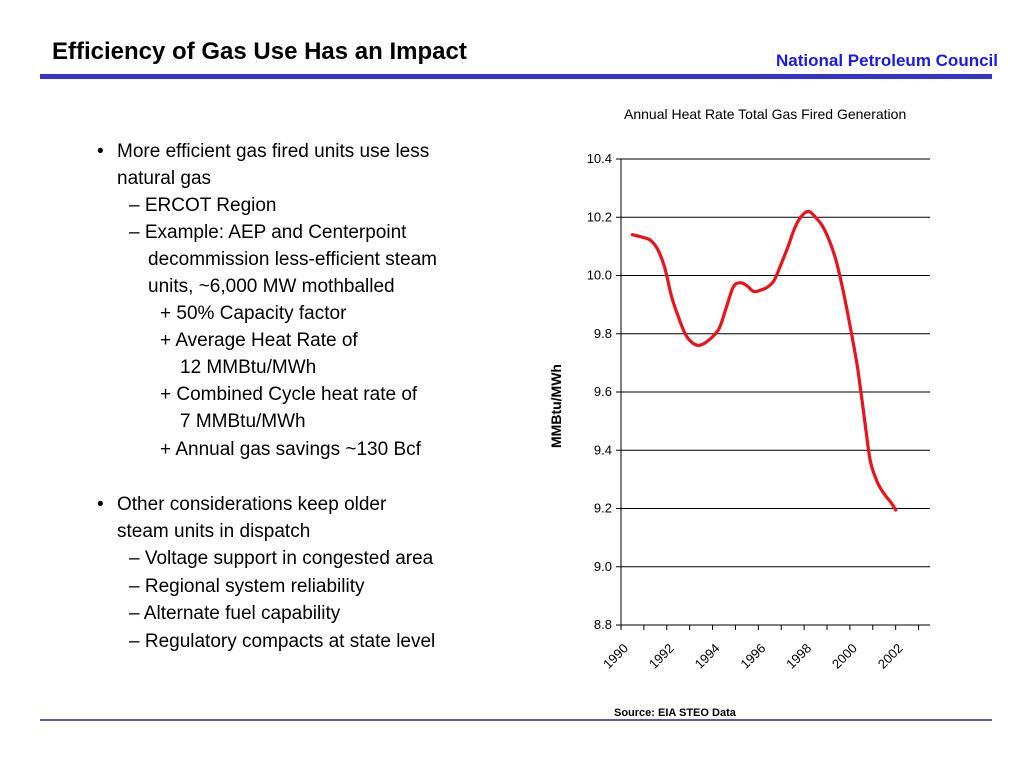 This screenshot has width=1024, height=768. Describe the element at coordinates (603, 449) in the screenshot. I see `y-tick-label: 9.4` at that location.